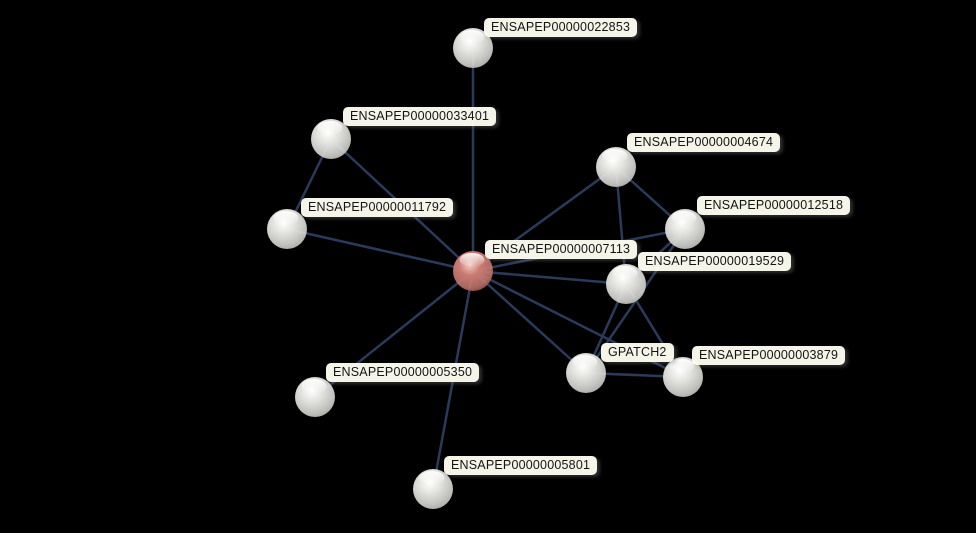 The width and height of the screenshot is (976, 533). What do you see at coordinates (626, 284) in the screenshot?
I see `node-ensapep00000019529` at bounding box center [626, 284].